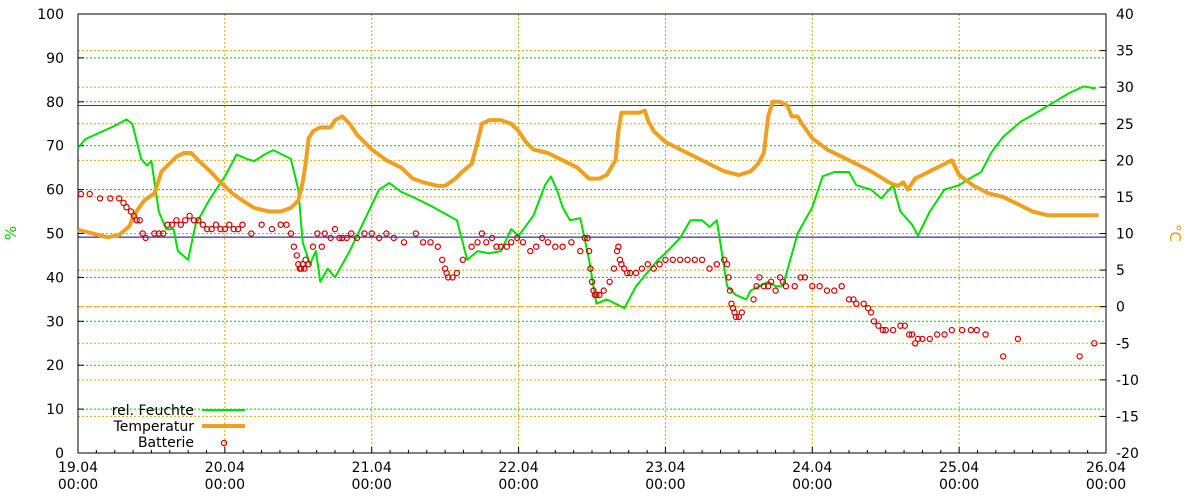 The height and width of the screenshot is (500, 1200). Describe the element at coordinates (665, 468) in the screenshot. I see `x-tick-label-date-4: 23.04` at that location.